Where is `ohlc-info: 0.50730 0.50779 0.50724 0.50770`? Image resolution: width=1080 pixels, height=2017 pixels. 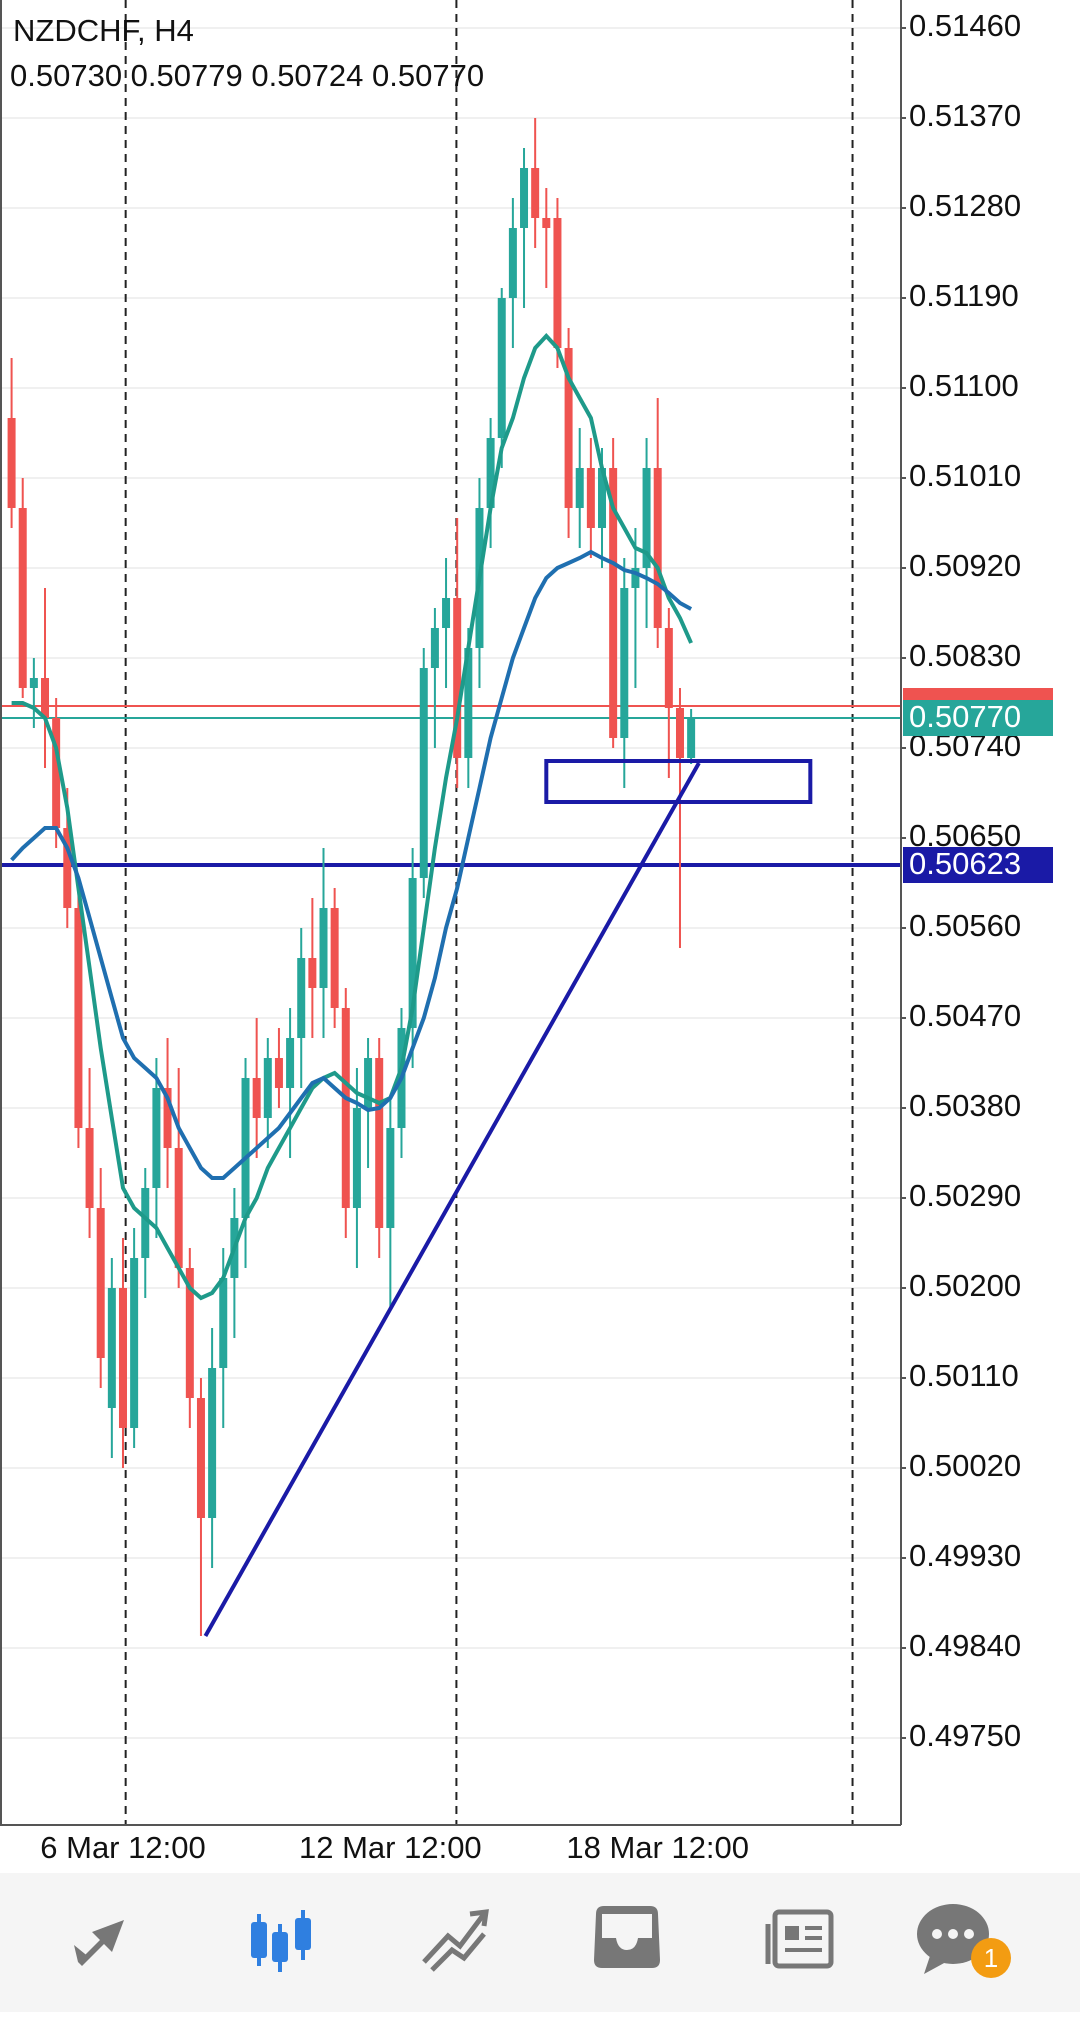 ohlc-info: 0.50730 0.50779 0.50724 0.50770 is located at coordinates (247, 75).